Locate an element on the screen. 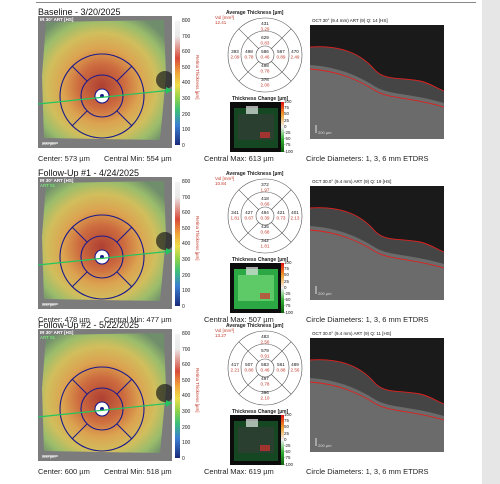 This screenshot has height=484, width=500. etdrs-volume-nas-inner: 0.73 is located at coordinates (281, 217).